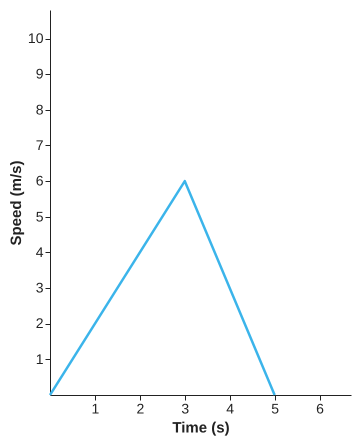  Describe the element at coordinates (40, 358) in the screenshot. I see `y-tick-label: 1` at that location.